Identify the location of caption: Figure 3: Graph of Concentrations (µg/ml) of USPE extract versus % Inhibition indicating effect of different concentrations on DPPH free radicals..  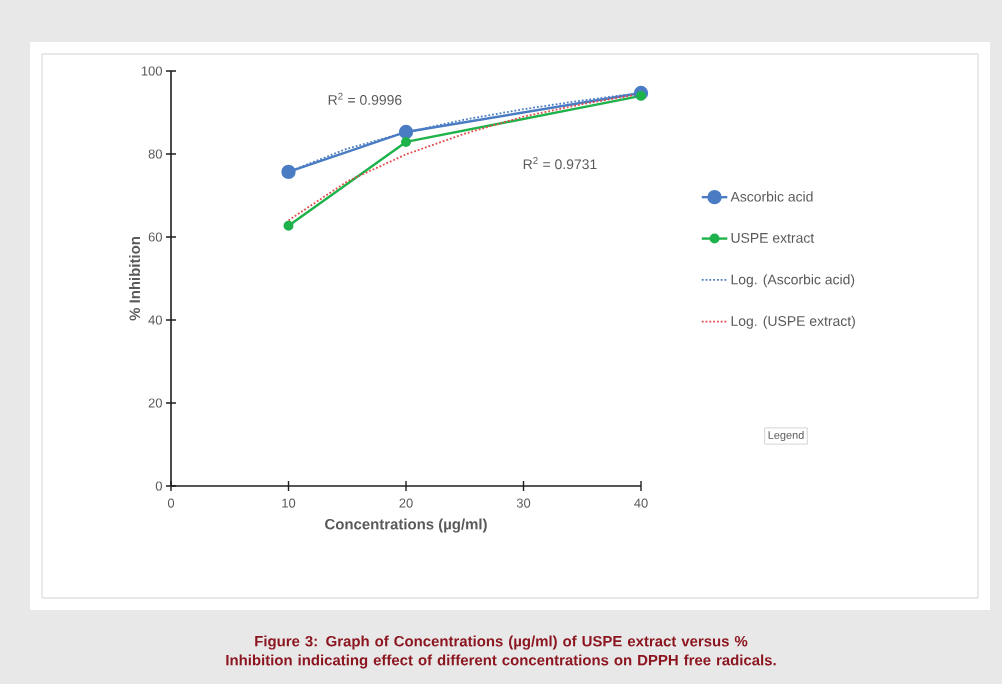
(501, 652).